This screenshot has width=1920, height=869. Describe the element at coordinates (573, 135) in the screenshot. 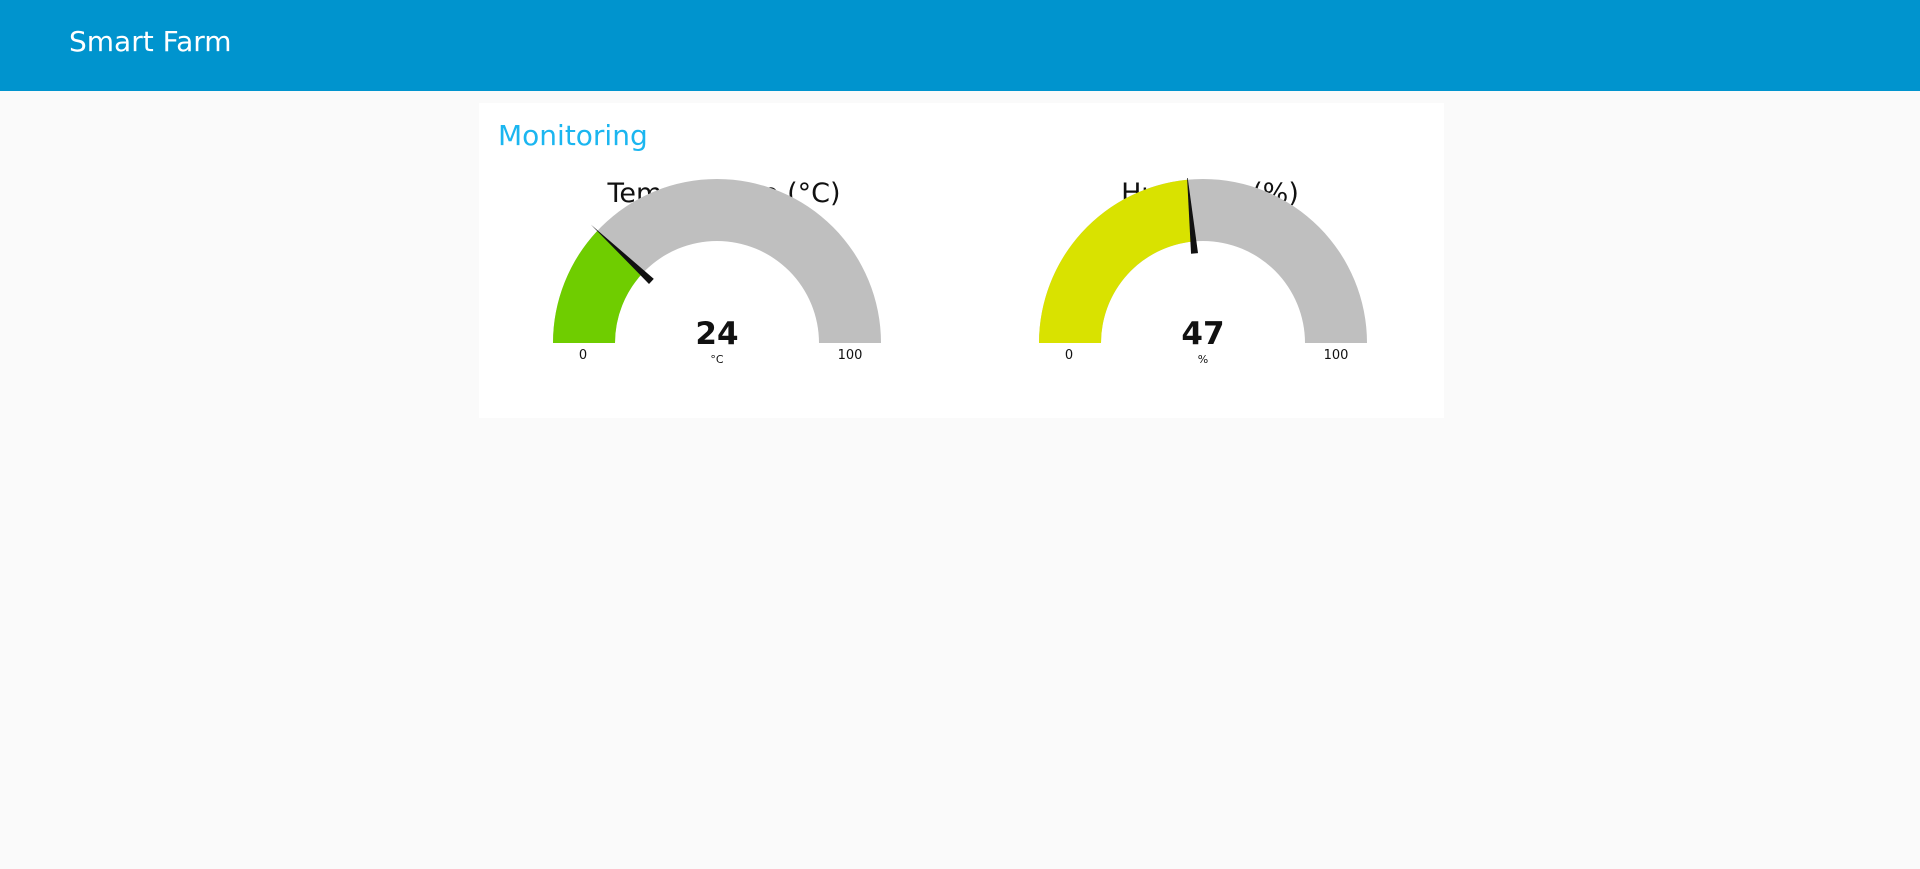

I see `group-title: Monitoring` at that location.